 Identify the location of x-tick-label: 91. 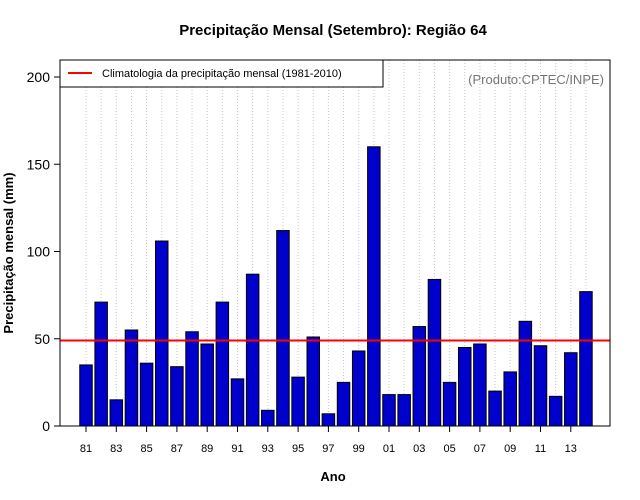
(237, 449).